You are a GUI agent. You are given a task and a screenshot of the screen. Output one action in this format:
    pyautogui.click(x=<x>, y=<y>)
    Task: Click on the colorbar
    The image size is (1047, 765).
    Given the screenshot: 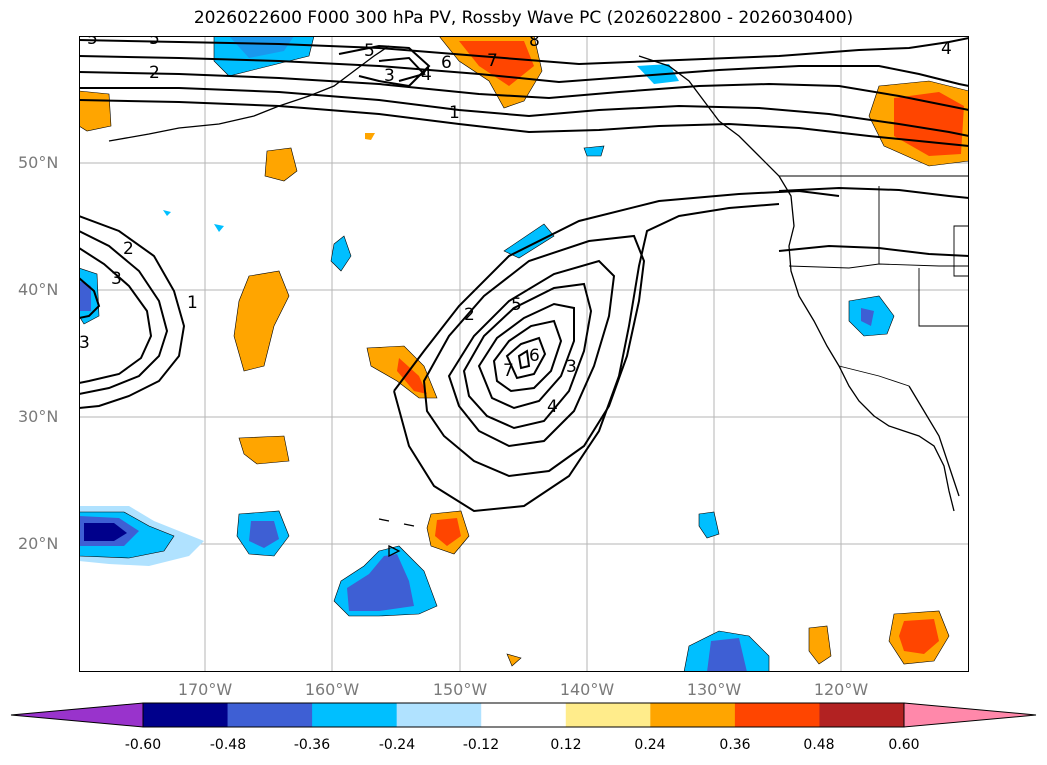 What is the action you would take?
    pyautogui.click(x=523, y=715)
    